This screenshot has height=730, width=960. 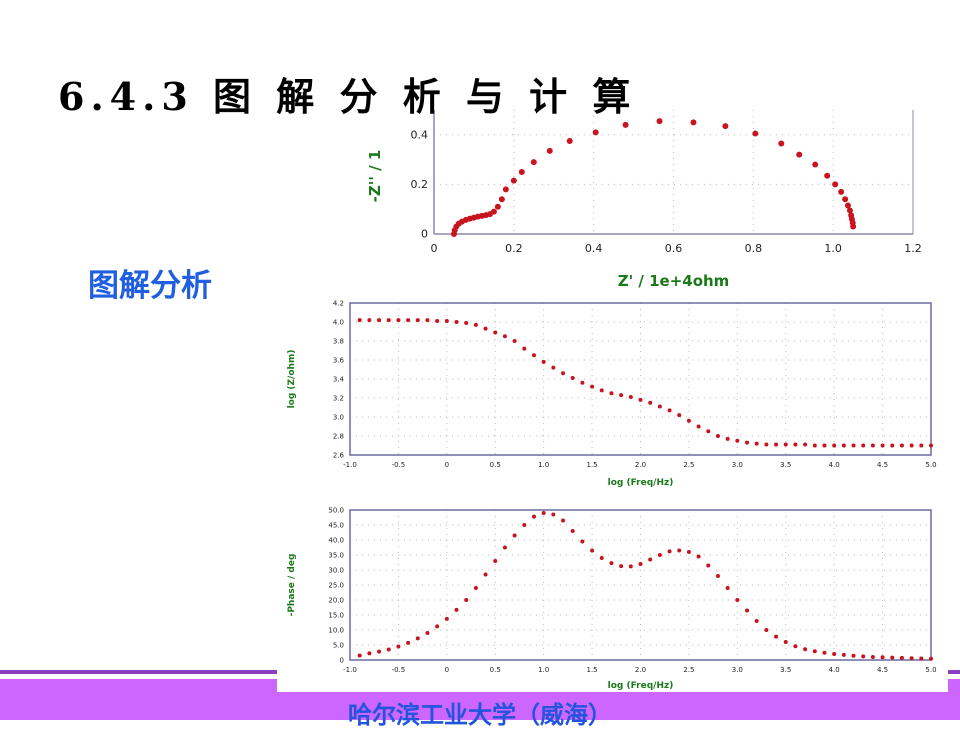 What do you see at coordinates (882, 465) in the screenshot?
I see `x-tick-label: 4.5` at bounding box center [882, 465].